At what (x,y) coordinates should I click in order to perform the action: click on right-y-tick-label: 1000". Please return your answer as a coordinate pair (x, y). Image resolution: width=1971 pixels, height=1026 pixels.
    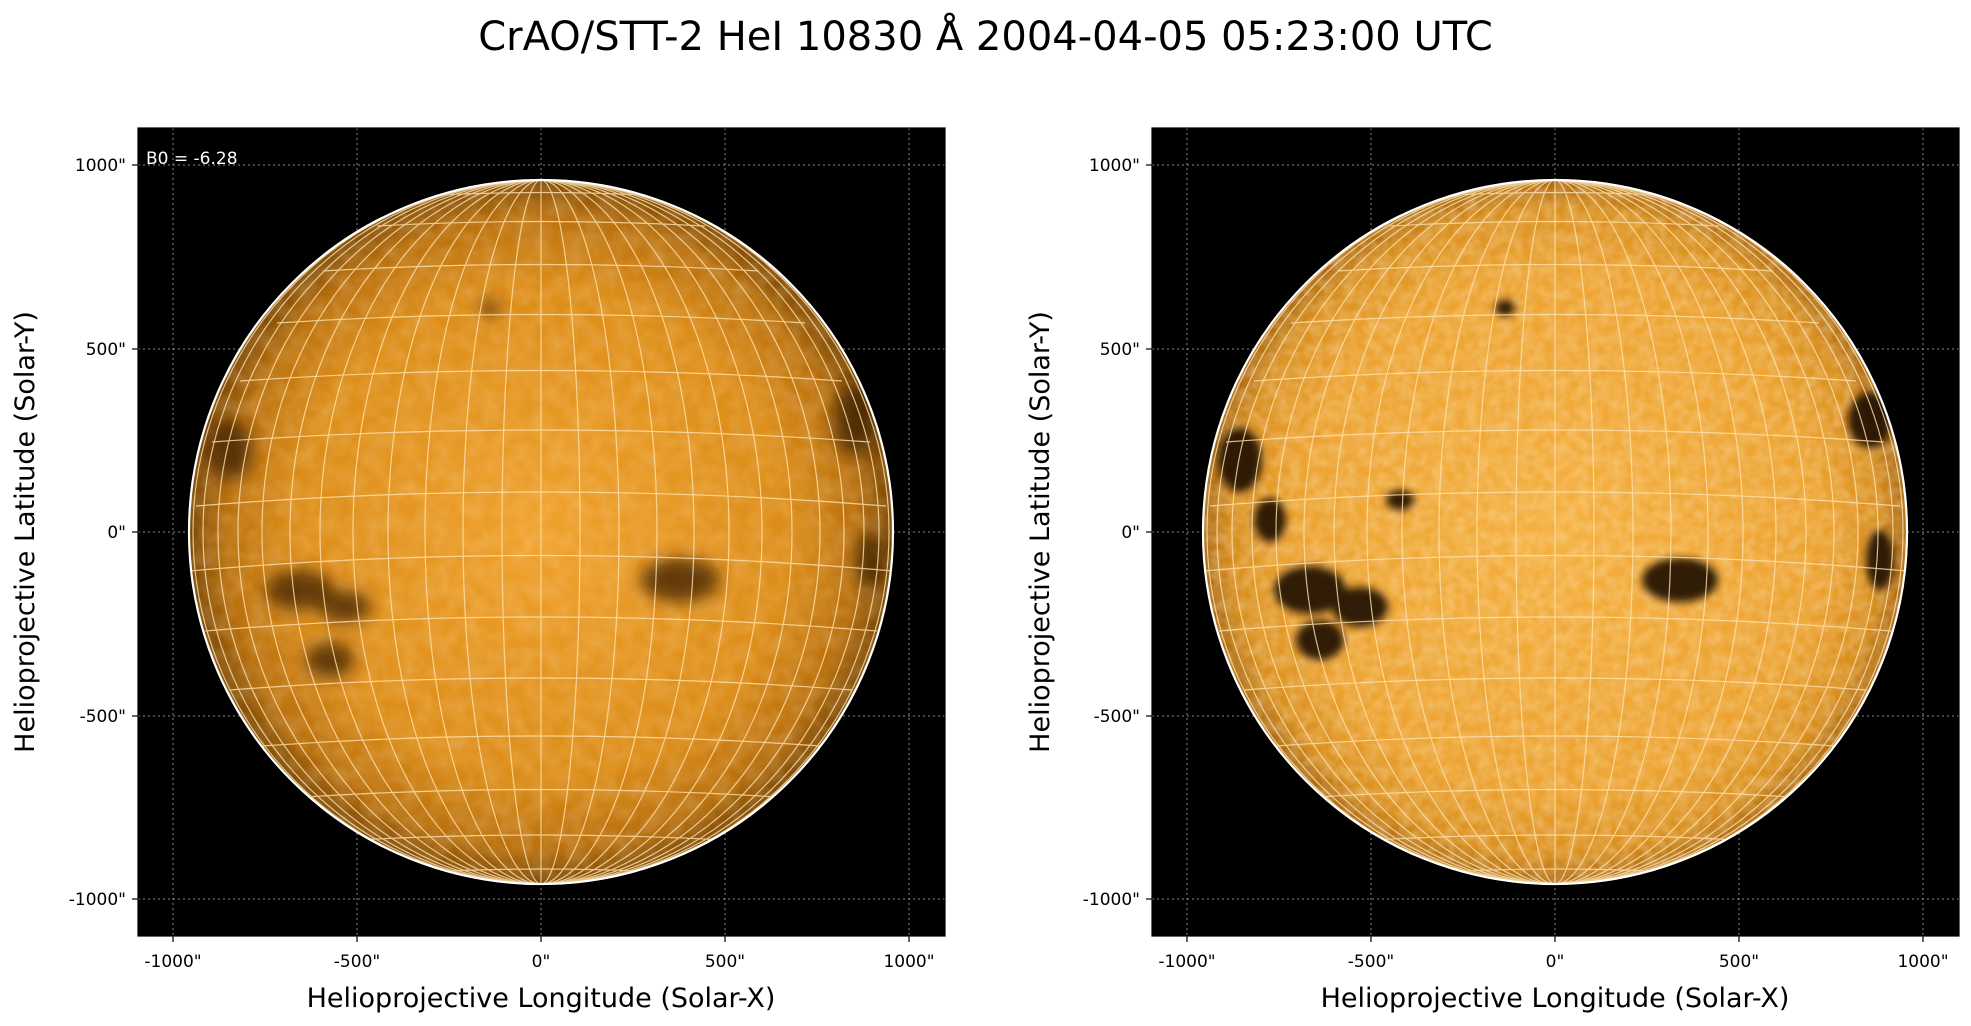
    Looking at the image, I should click on (1114, 166).